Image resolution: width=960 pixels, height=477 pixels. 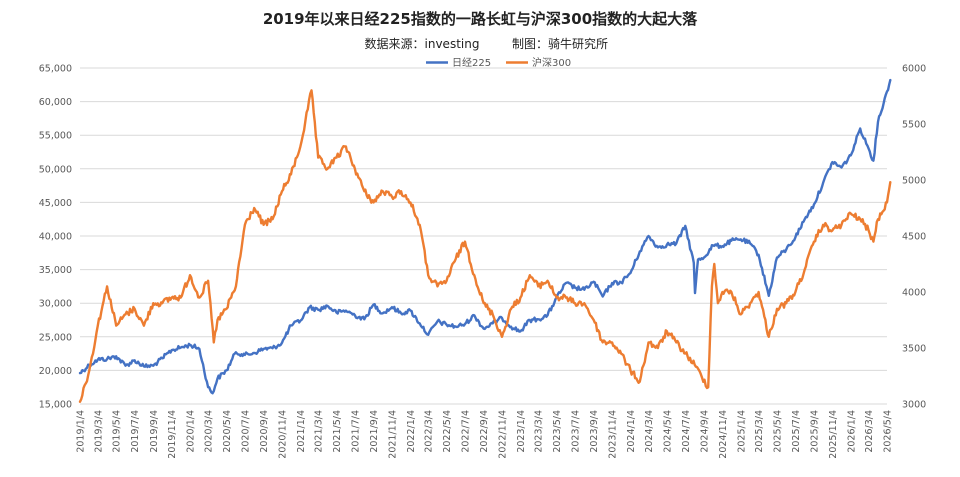 What do you see at coordinates (815, 431) in the screenshot?
I see `x-tick-label: 2025/9/4` at bounding box center [815, 431].